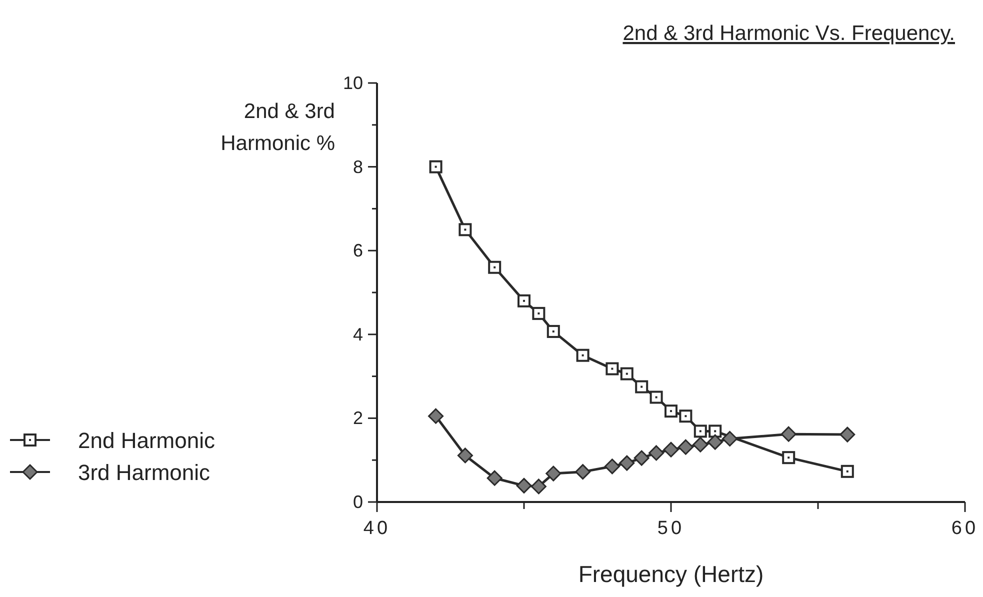 The width and height of the screenshot is (983, 597). I want to click on y-tick-label: 6, so click(357, 250).